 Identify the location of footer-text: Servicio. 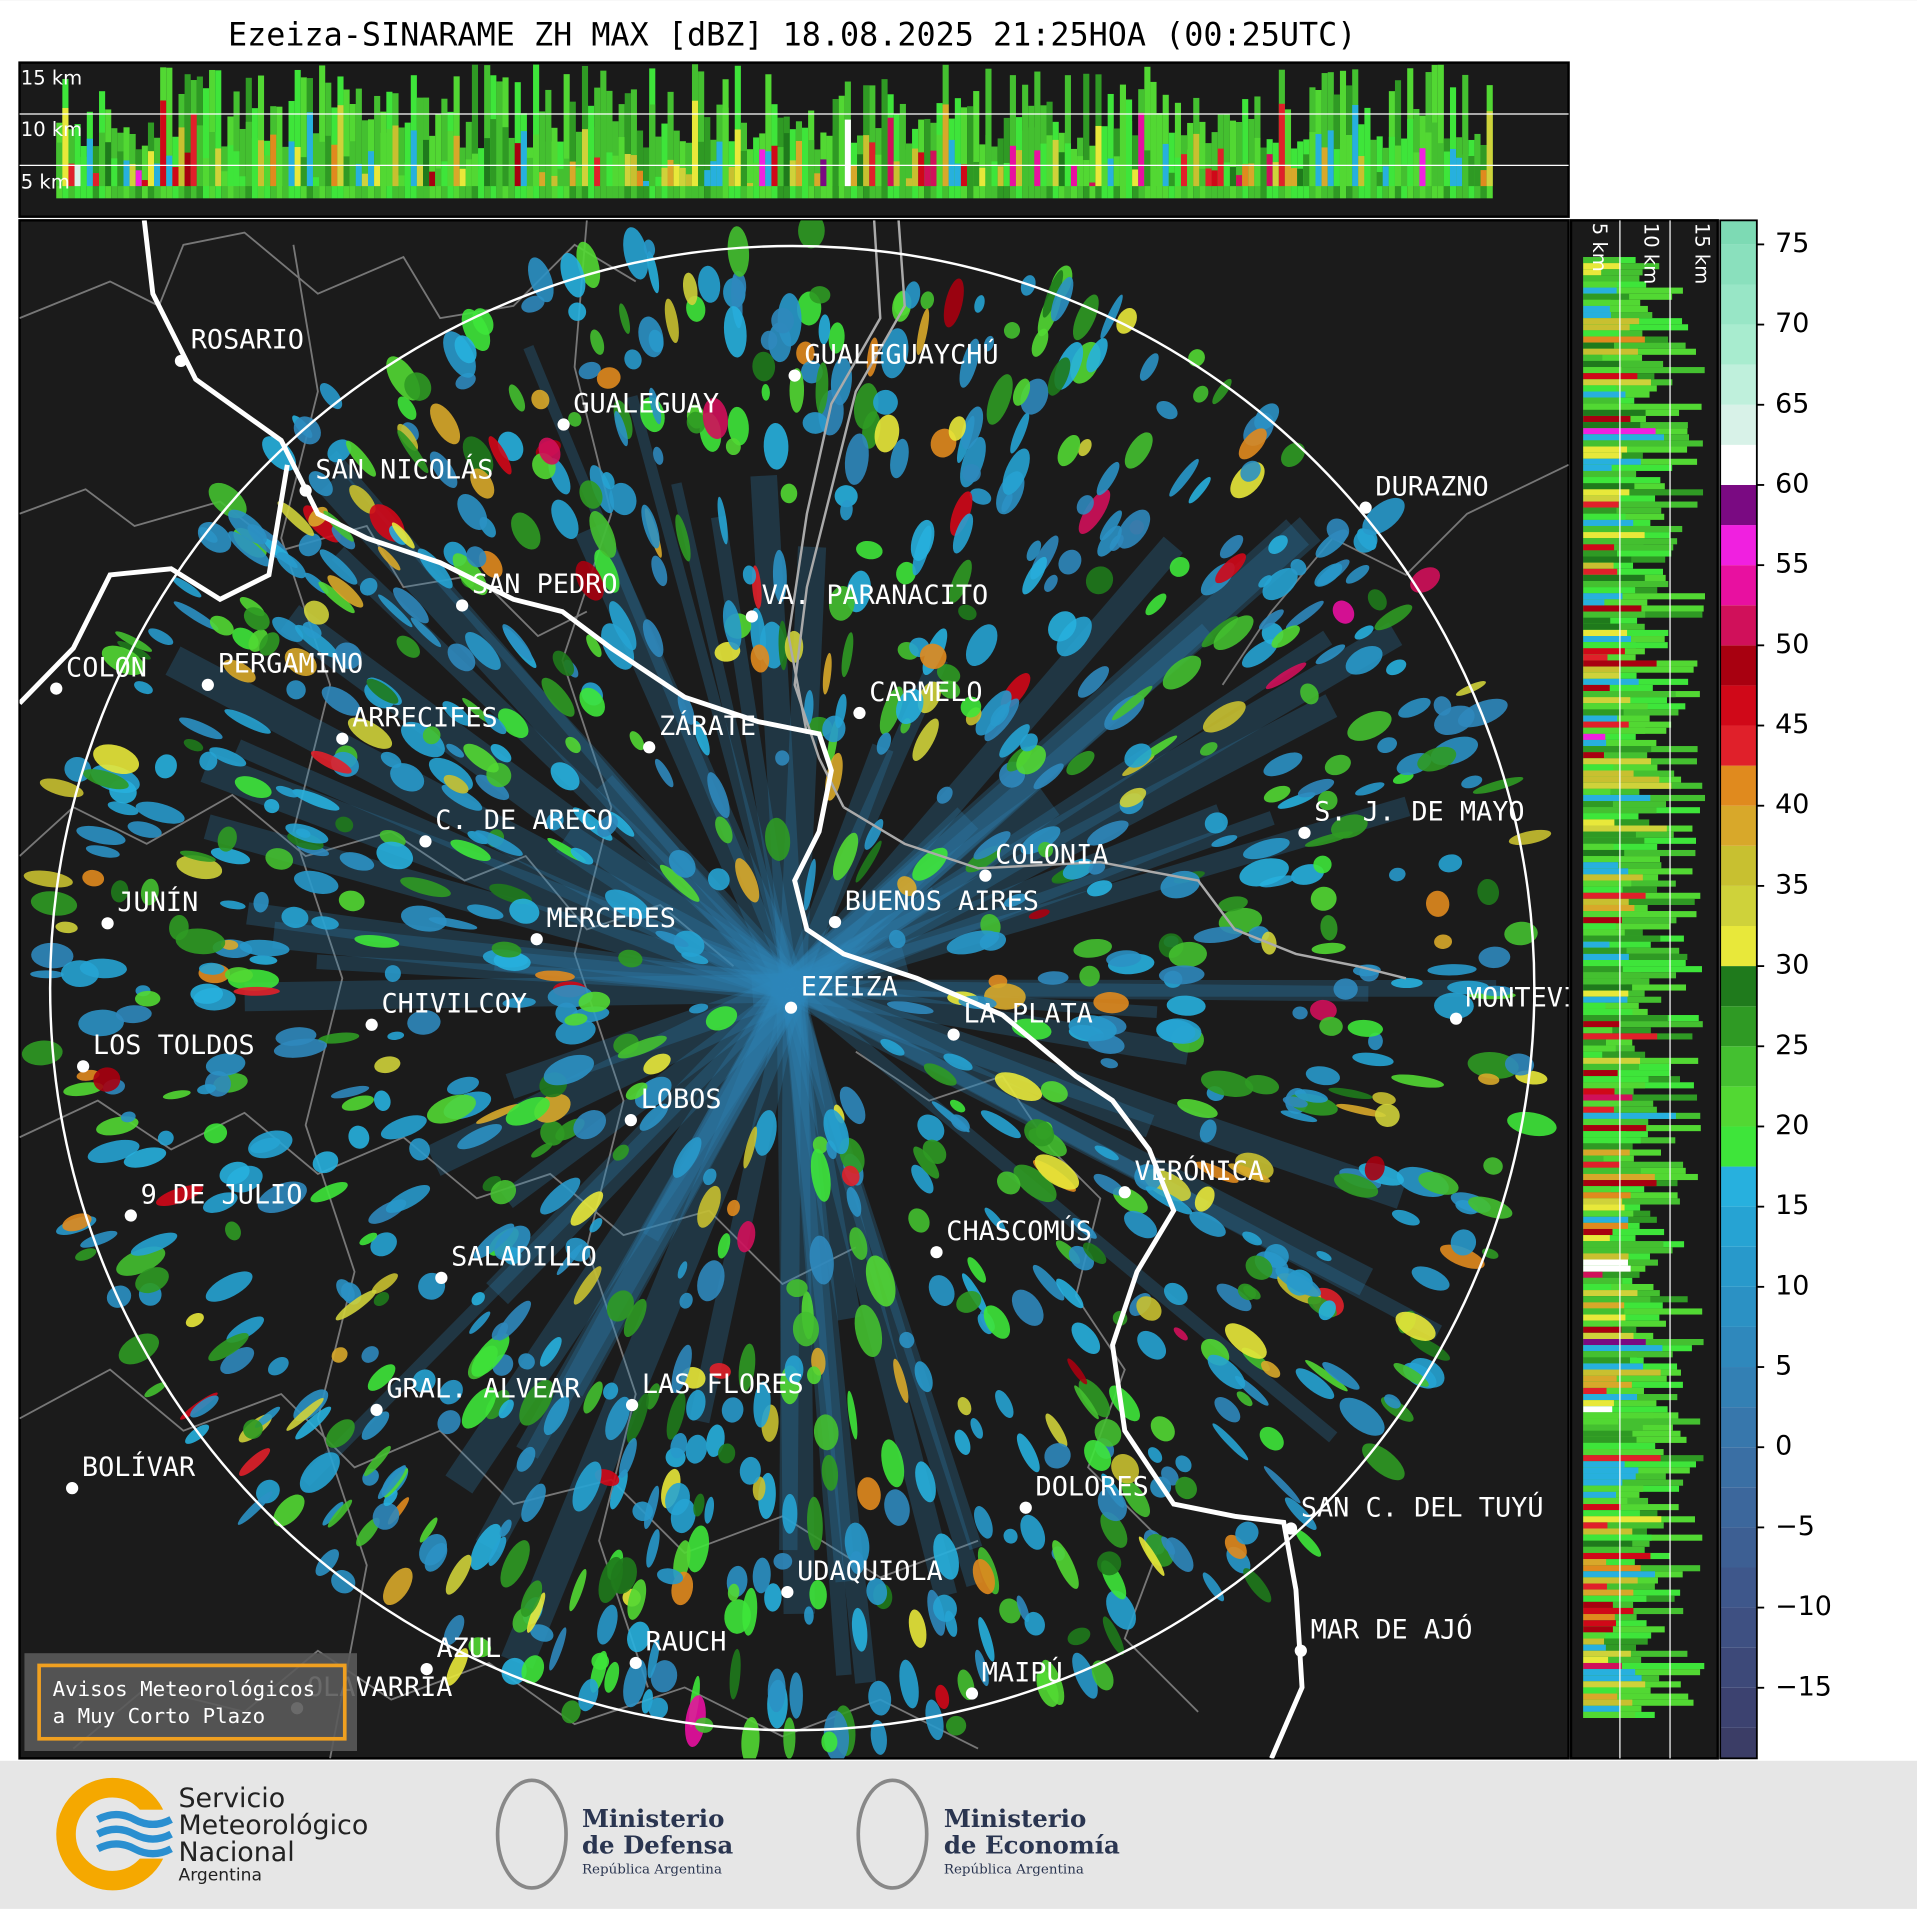
(231, 1798).